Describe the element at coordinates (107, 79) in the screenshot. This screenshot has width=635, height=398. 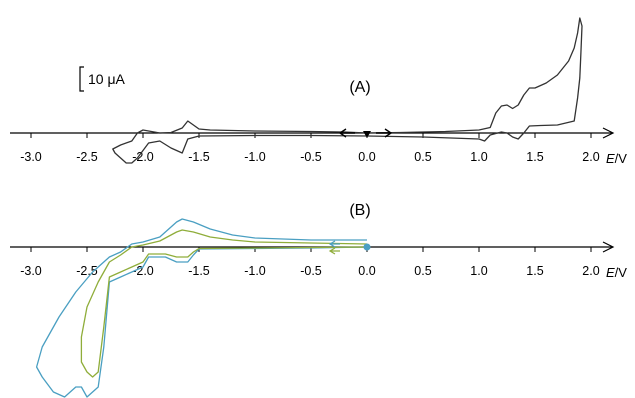
I see `scale-bar-label: 10 μA` at that location.